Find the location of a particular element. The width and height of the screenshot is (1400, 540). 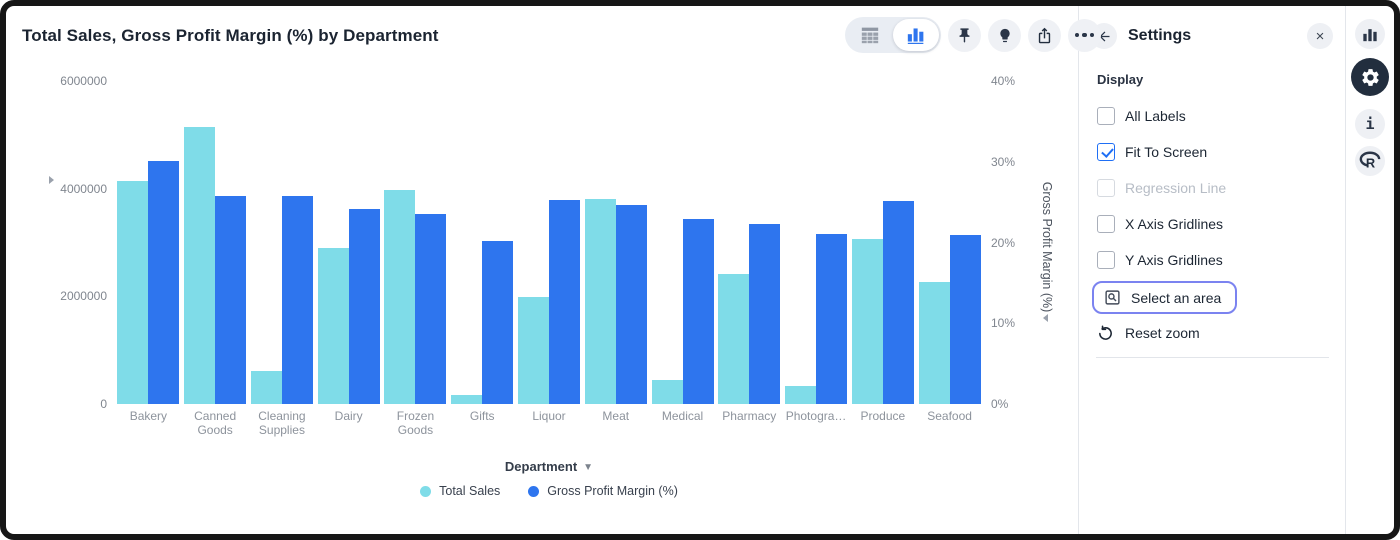

bar-group-bakery is located at coordinates (148, 242).